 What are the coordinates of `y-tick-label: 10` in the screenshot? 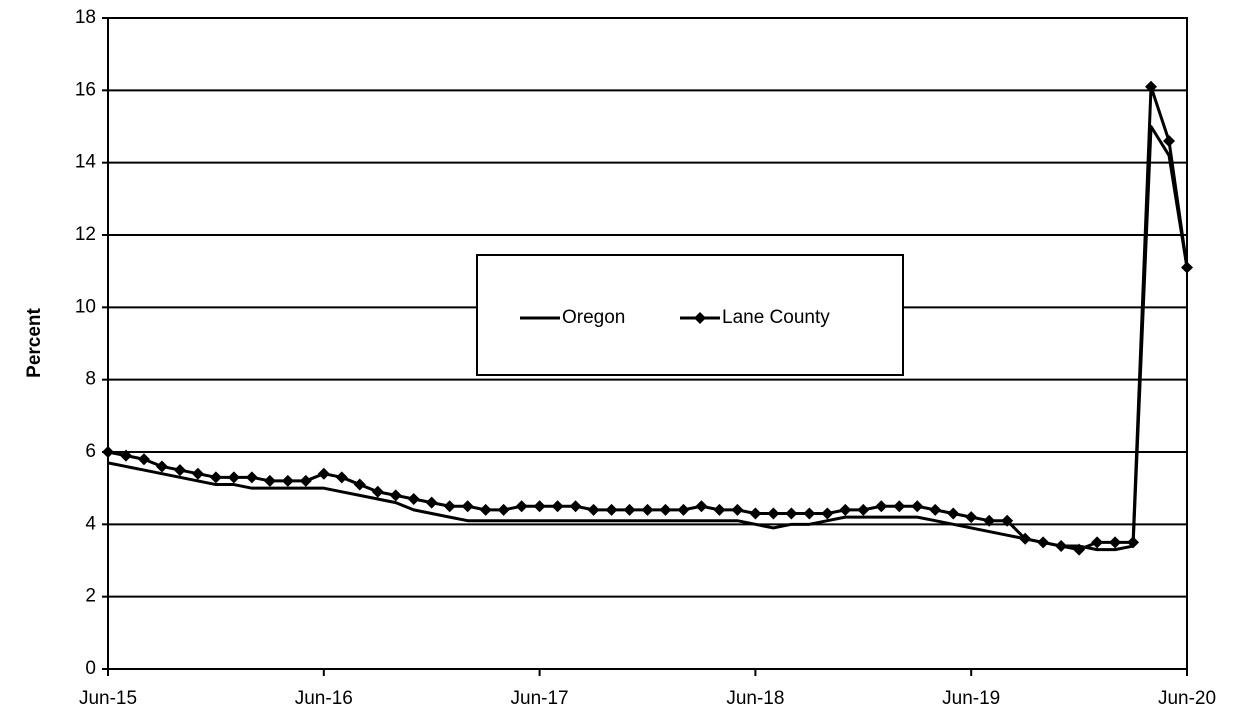 It's located at (85, 306).